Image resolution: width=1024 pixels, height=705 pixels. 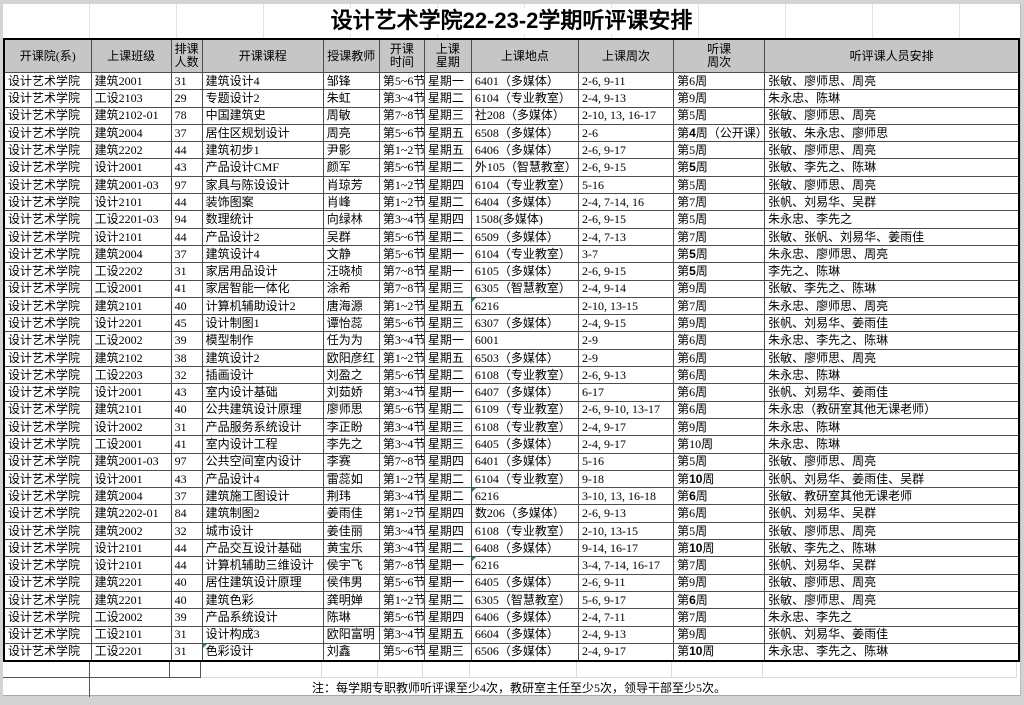 I want to click on cell-staff: 张敏、廖师思、周亮, so click(x=892, y=150).